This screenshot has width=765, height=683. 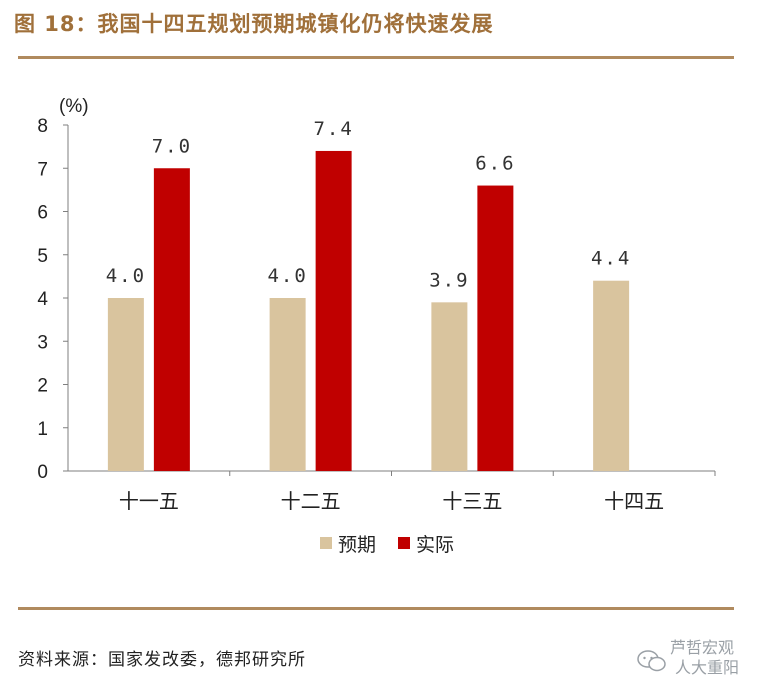 I want to click on y-tick-label: 2, so click(x=42, y=386).